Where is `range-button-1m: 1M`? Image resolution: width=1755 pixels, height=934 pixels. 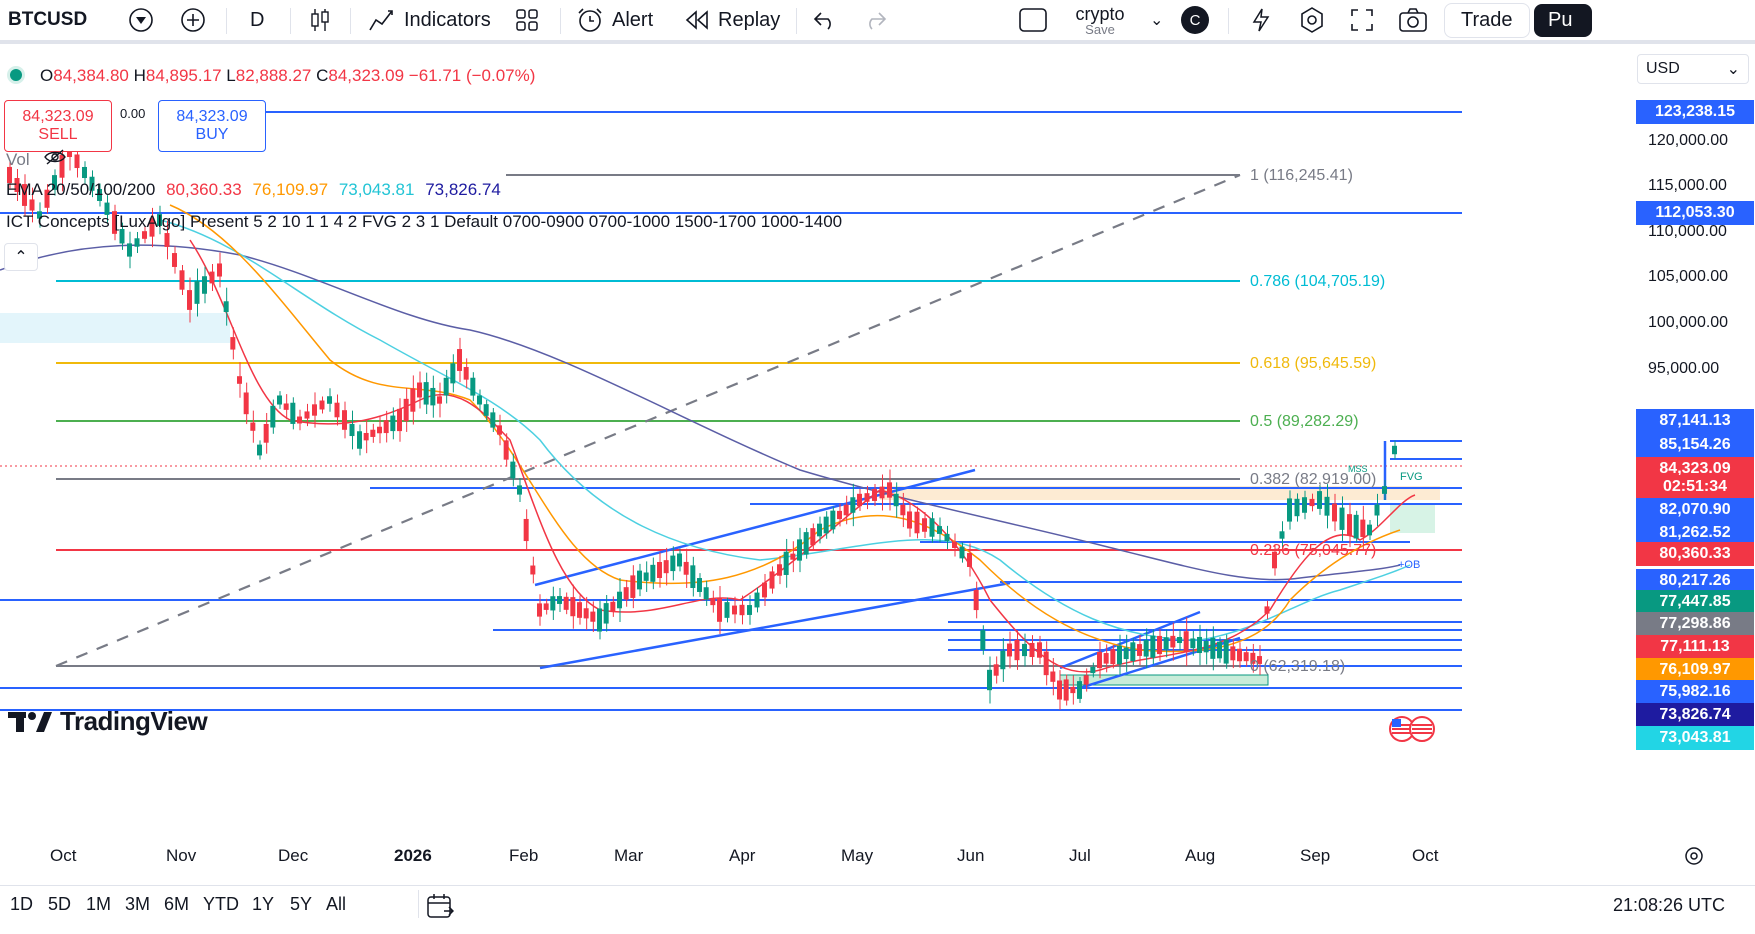 range-button-1m: 1M is located at coordinates (99, 904).